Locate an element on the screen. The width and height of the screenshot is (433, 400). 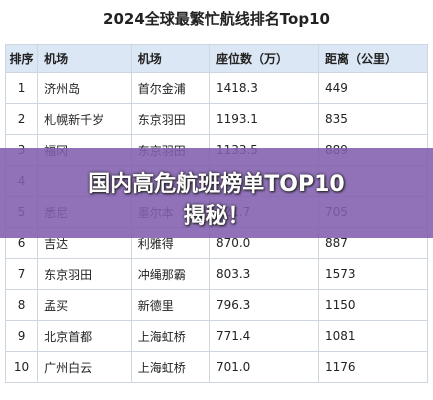
table-cell: 冲绳那霸 is located at coordinates (170, 274).